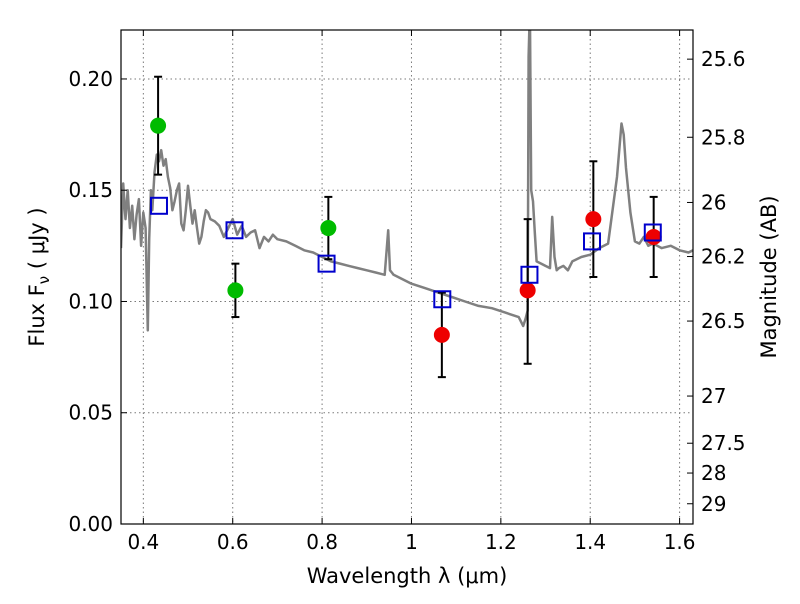 This screenshot has height=604, width=800. Describe the element at coordinates (713, 396) in the screenshot. I see `magnitude-tick-label: 27` at that location.